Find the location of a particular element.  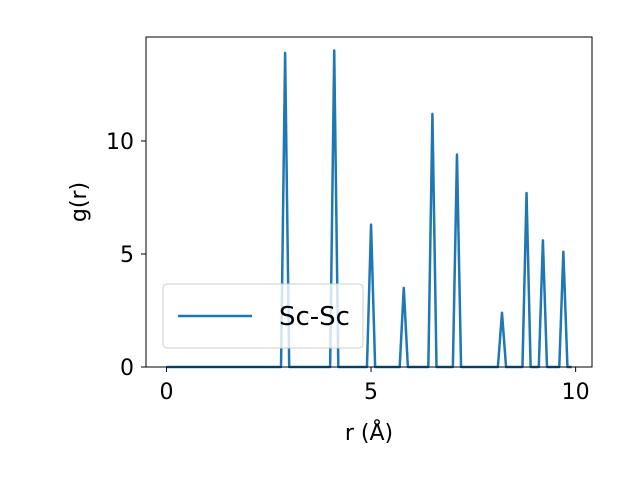

x-tick-label: 5 is located at coordinates (371, 392).